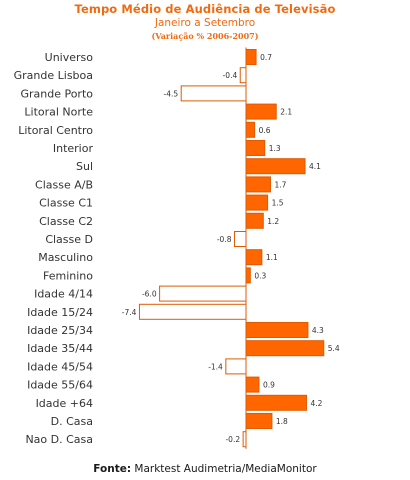 This screenshot has height=480, width=410. Describe the element at coordinates (260, 275) in the screenshot. I see `value-label: 0.3` at that location.